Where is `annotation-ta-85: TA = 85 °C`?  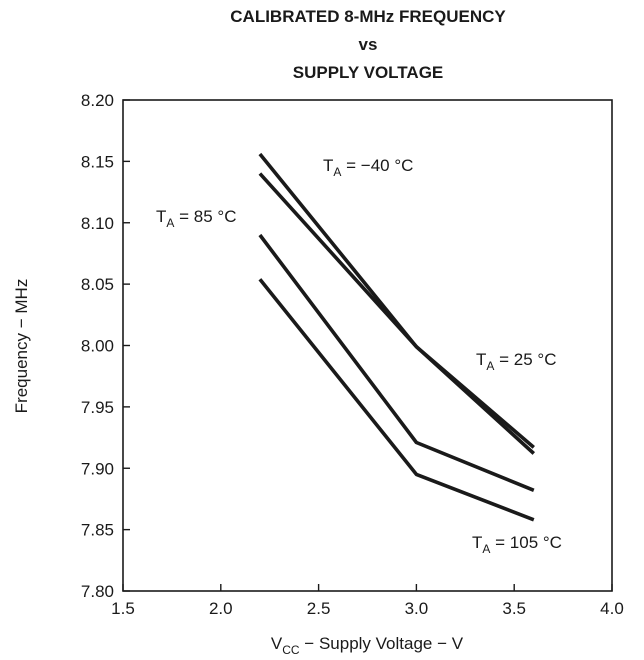 annotation-ta-85: TA = 85 °C is located at coordinates (196, 218).